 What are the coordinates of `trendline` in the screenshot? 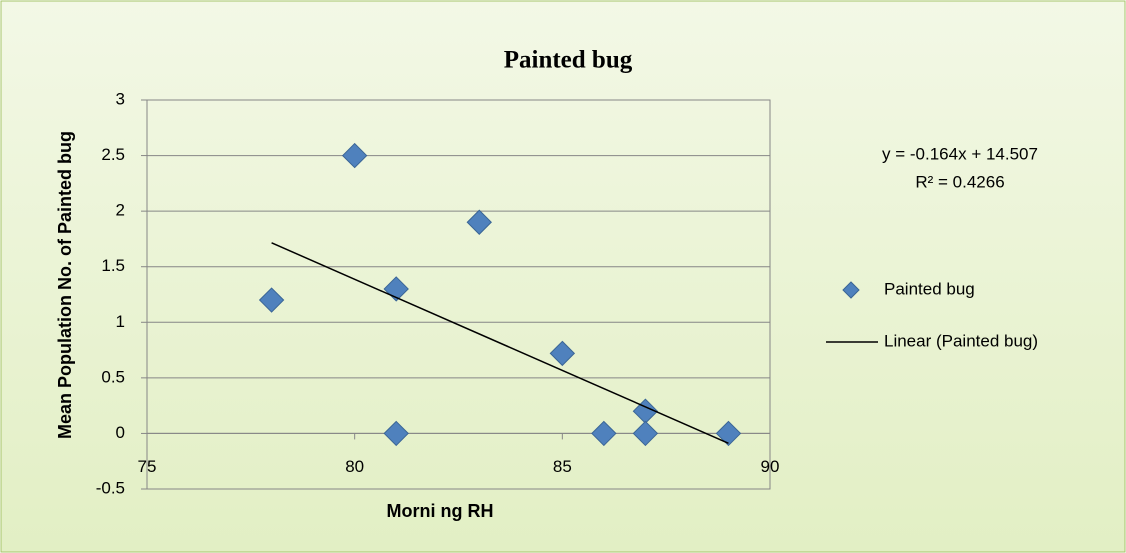 It's located at (500, 343).